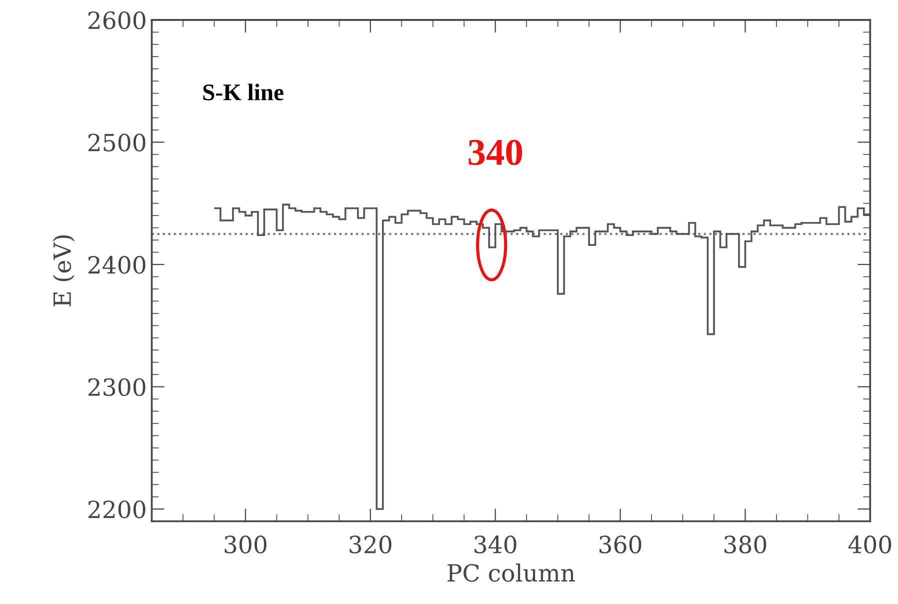 This screenshot has height=604, width=898. What do you see at coordinates (870, 545) in the screenshot?
I see `x-tick-label: 400` at bounding box center [870, 545].